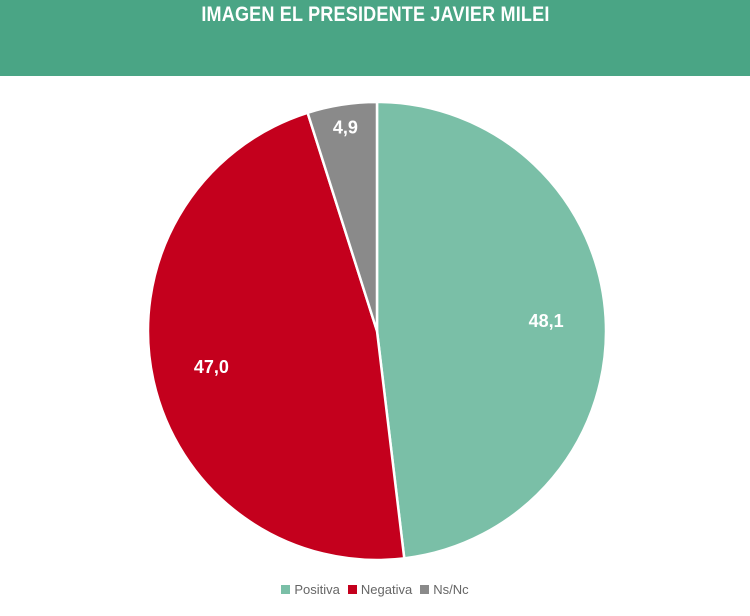 This screenshot has height=616, width=750. Describe the element at coordinates (345, 127) in the screenshot. I see `data-label-nsnc: 4,9` at that location.